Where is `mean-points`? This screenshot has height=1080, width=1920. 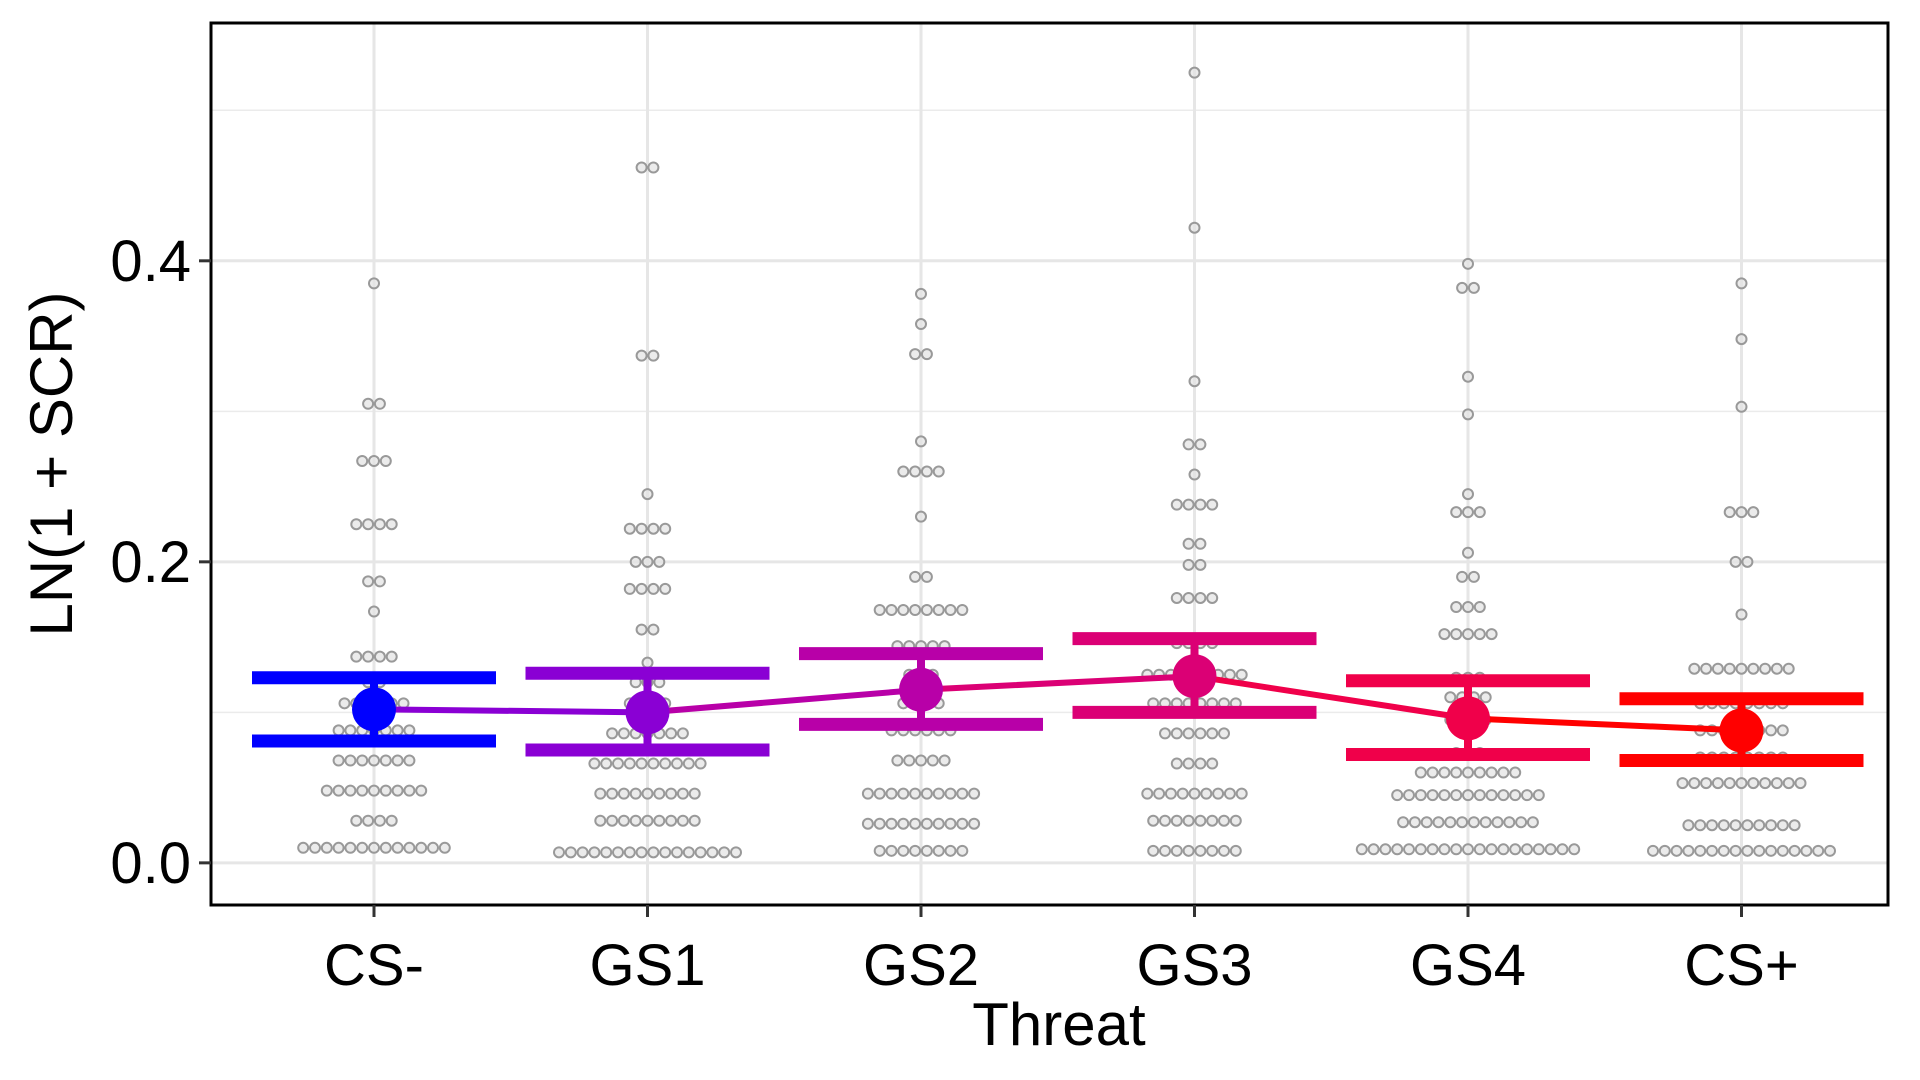 mean-points is located at coordinates (1058, 703).